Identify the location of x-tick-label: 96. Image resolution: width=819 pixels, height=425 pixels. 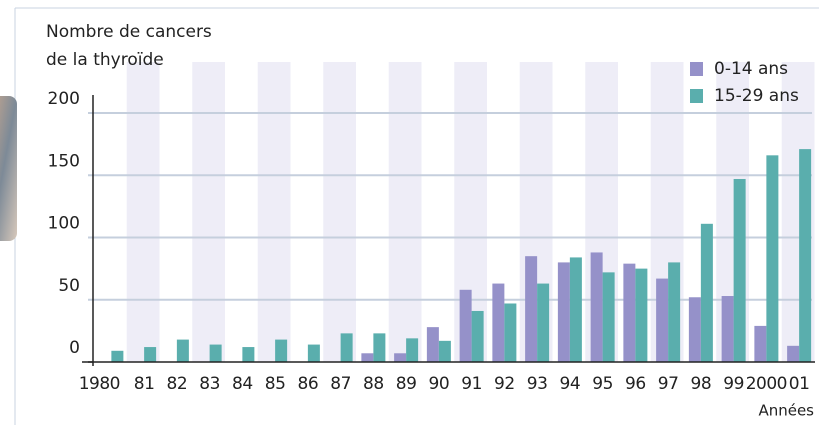
(635, 384).